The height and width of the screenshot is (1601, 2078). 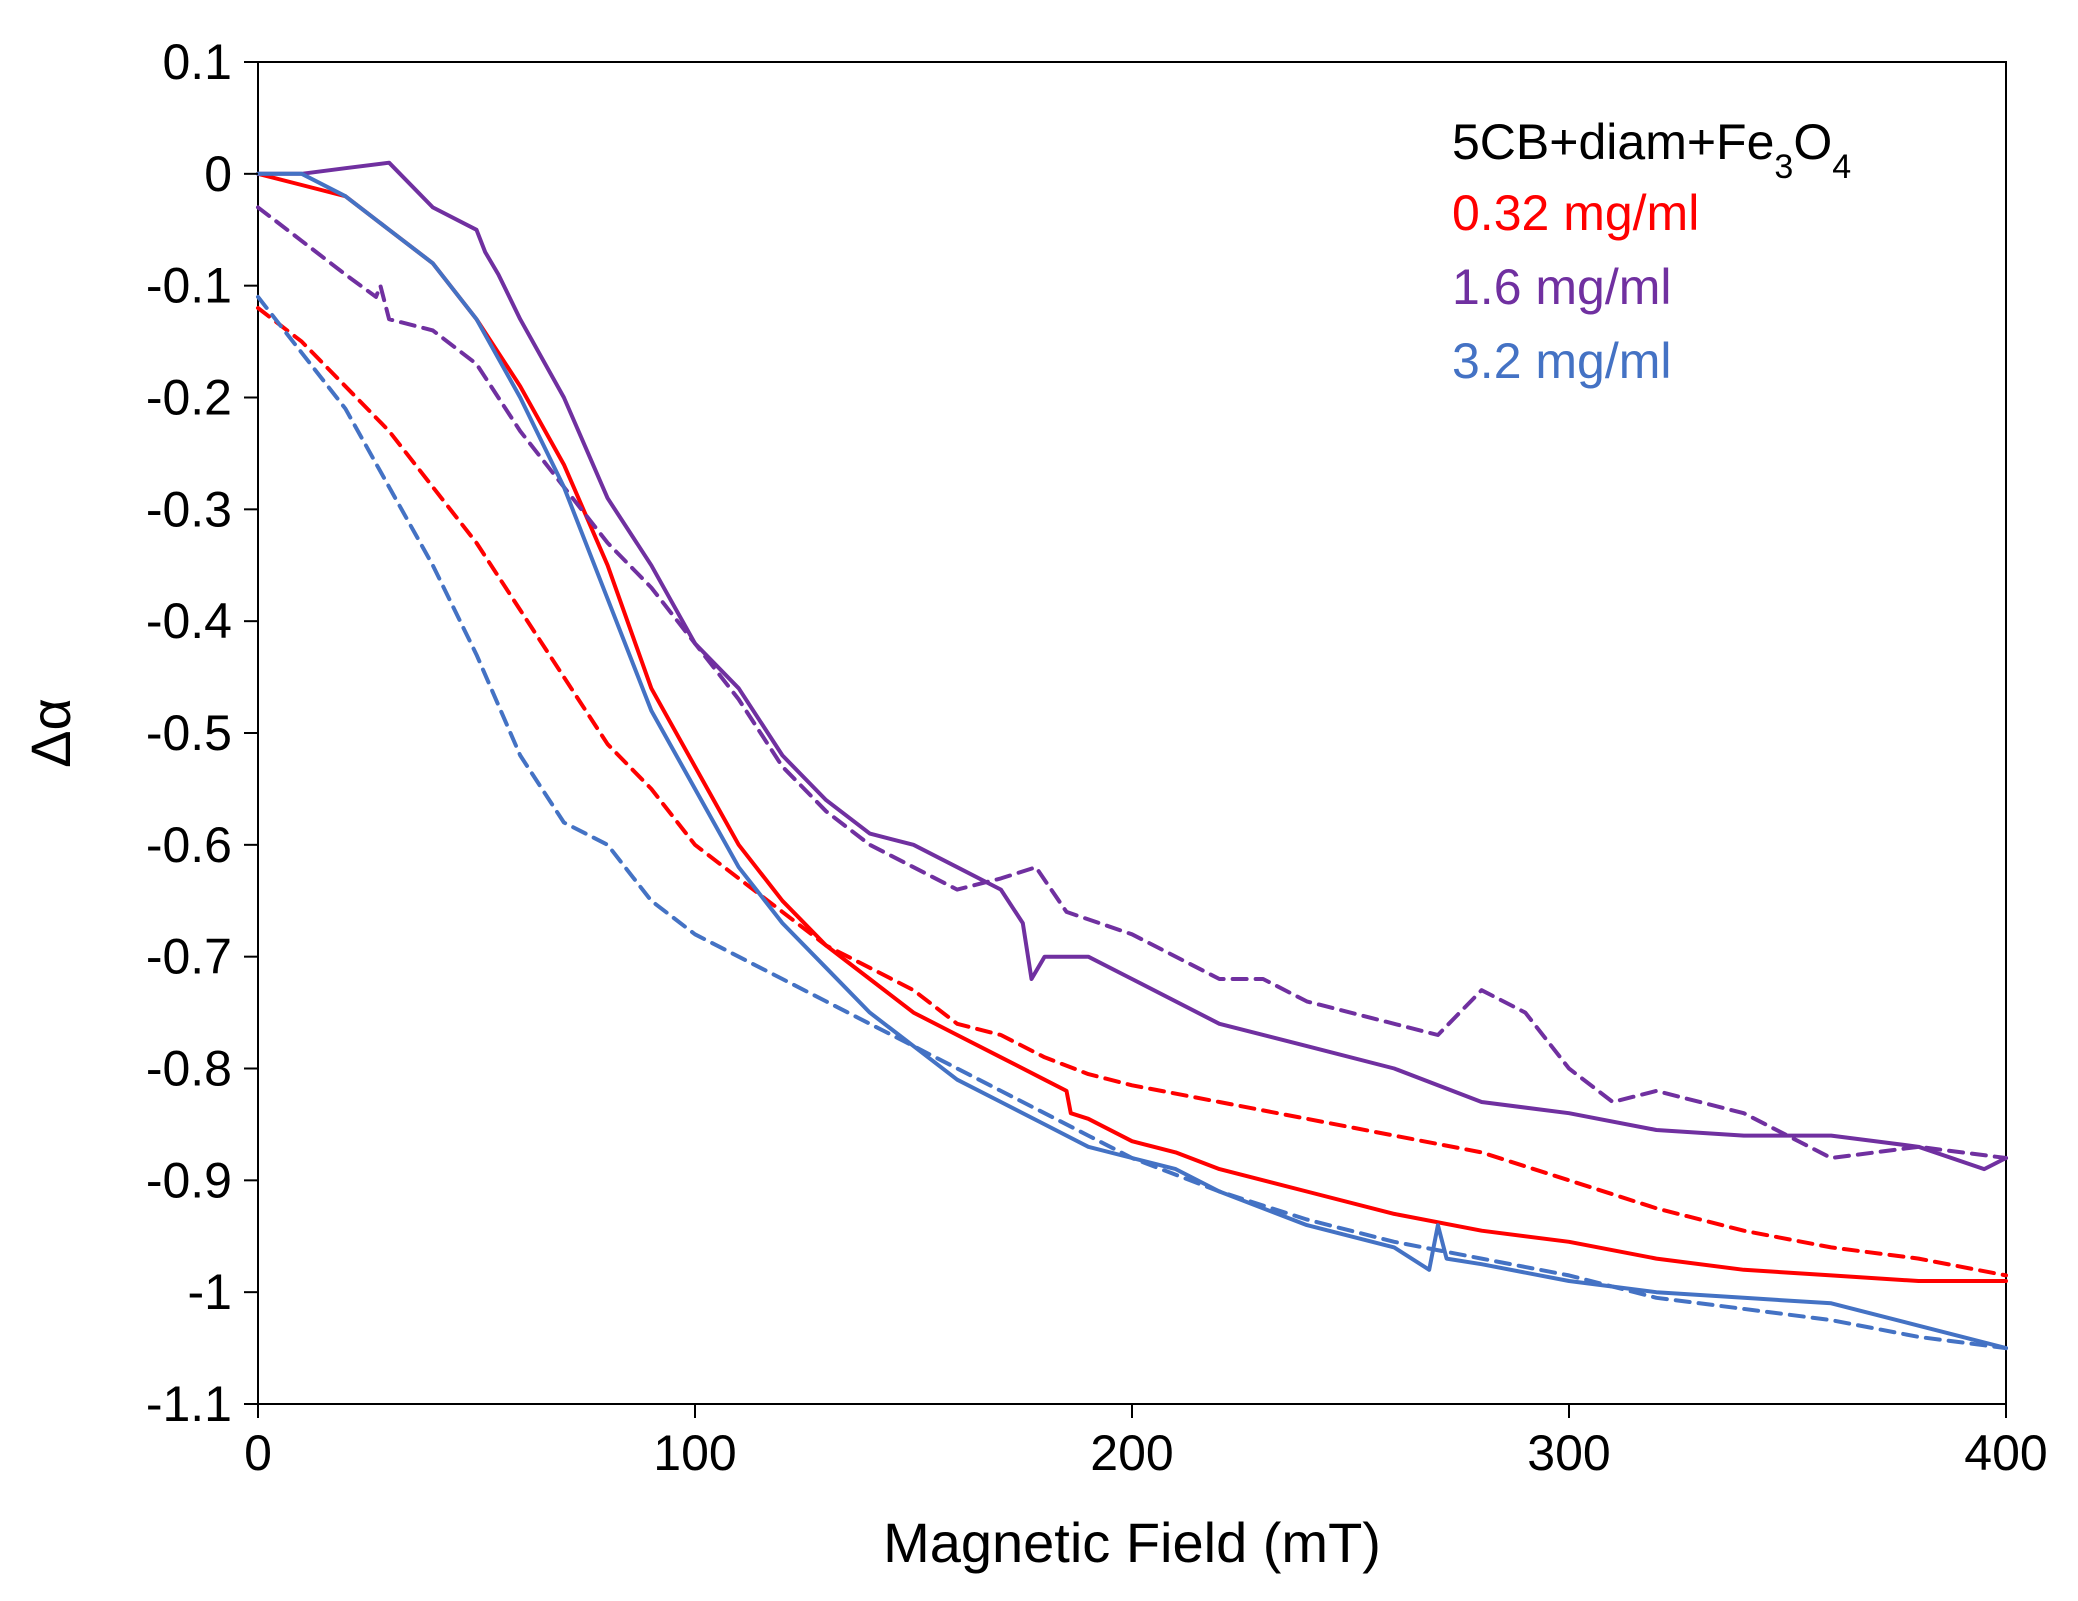 I want to click on legend-entry-1: 1.6 mg/ml, so click(x=1562, y=287).